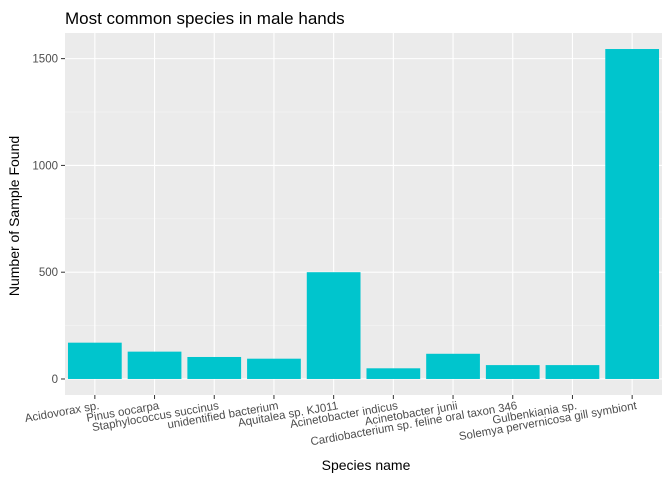  Describe the element at coordinates (48, 220) in the screenshot. I see `y-axis: 0 500 1000 1500` at that location.